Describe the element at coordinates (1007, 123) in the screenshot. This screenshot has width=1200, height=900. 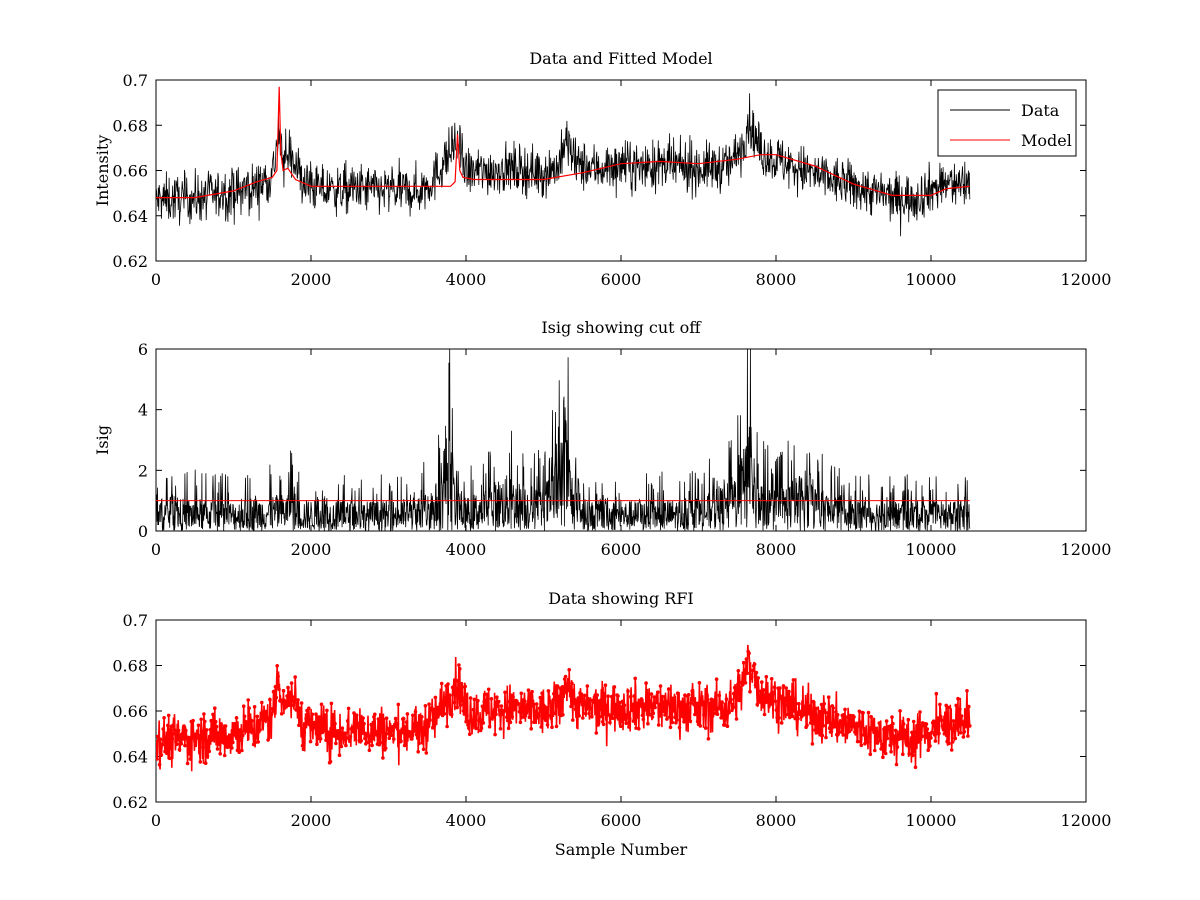
I see `legend-box` at that location.